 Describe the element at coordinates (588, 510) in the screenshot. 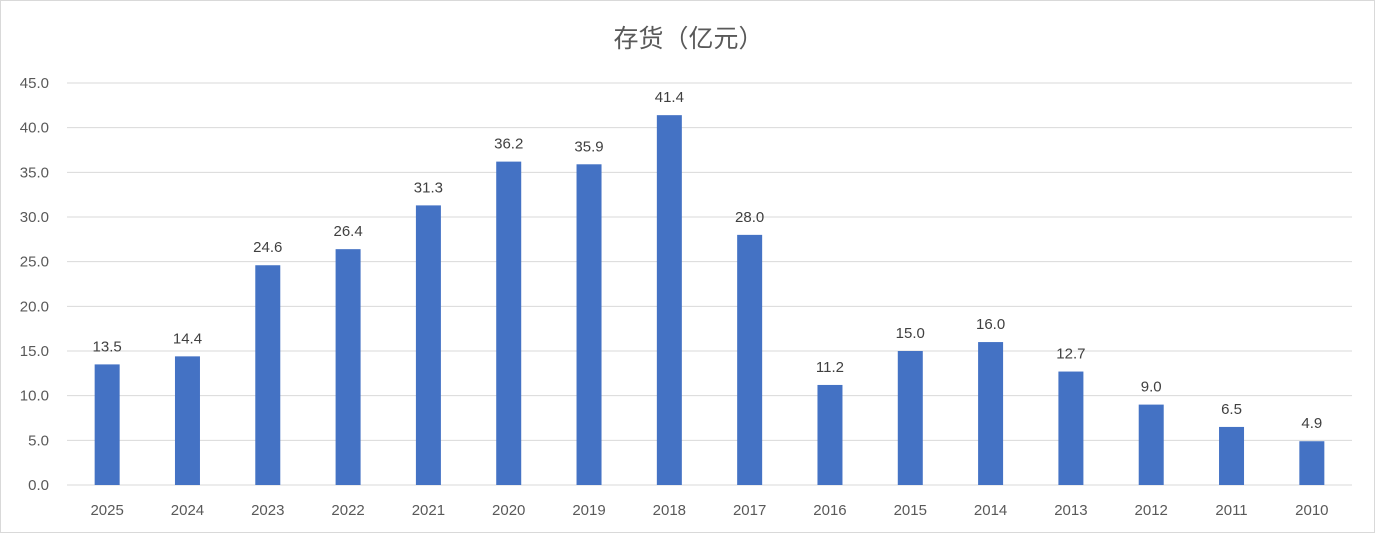

I see `x-tick-label: 2019` at that location.